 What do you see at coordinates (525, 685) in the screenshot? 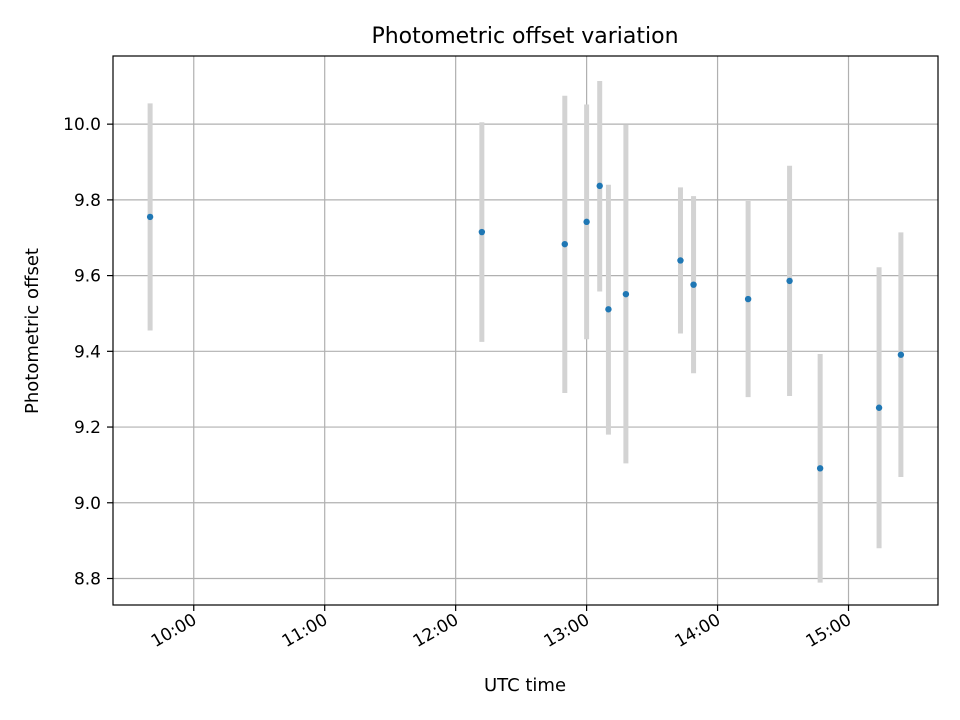
I see `x-axis-label: UTC time` at bounding box center [525, 685].